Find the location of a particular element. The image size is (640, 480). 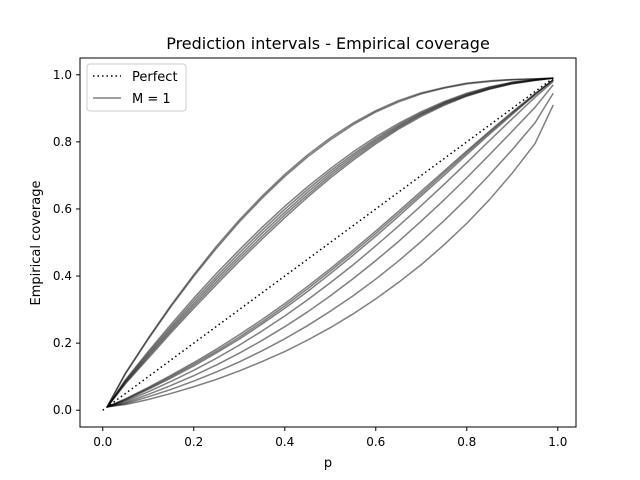

x-tick-label-1: 0.2 is located at coordinates (193, 442).